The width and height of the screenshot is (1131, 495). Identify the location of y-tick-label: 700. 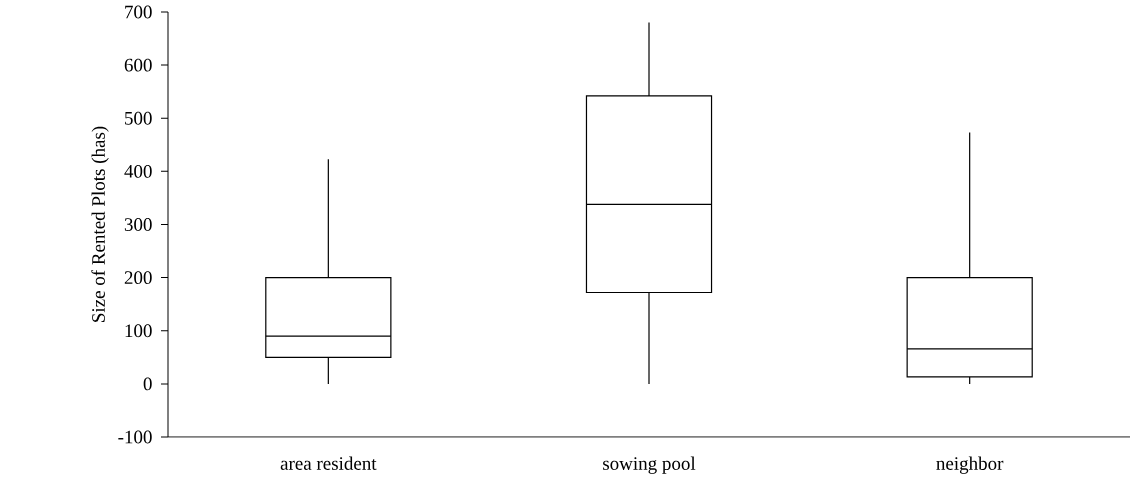
(138, 12).